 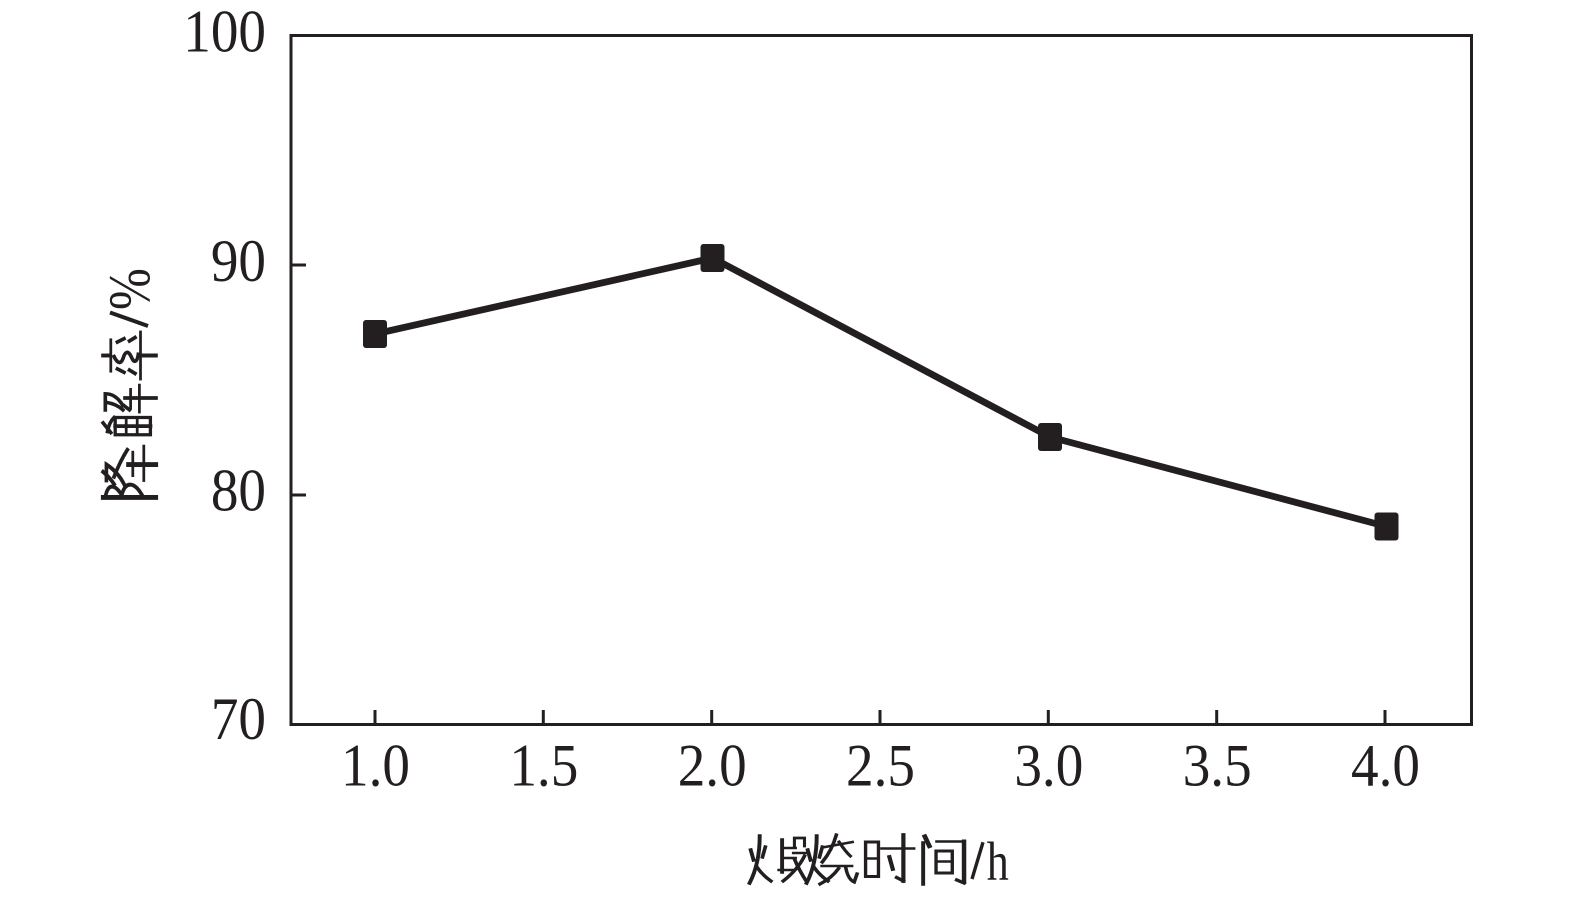 I want to click on svg-text: 80, so click(x=238, y=491).